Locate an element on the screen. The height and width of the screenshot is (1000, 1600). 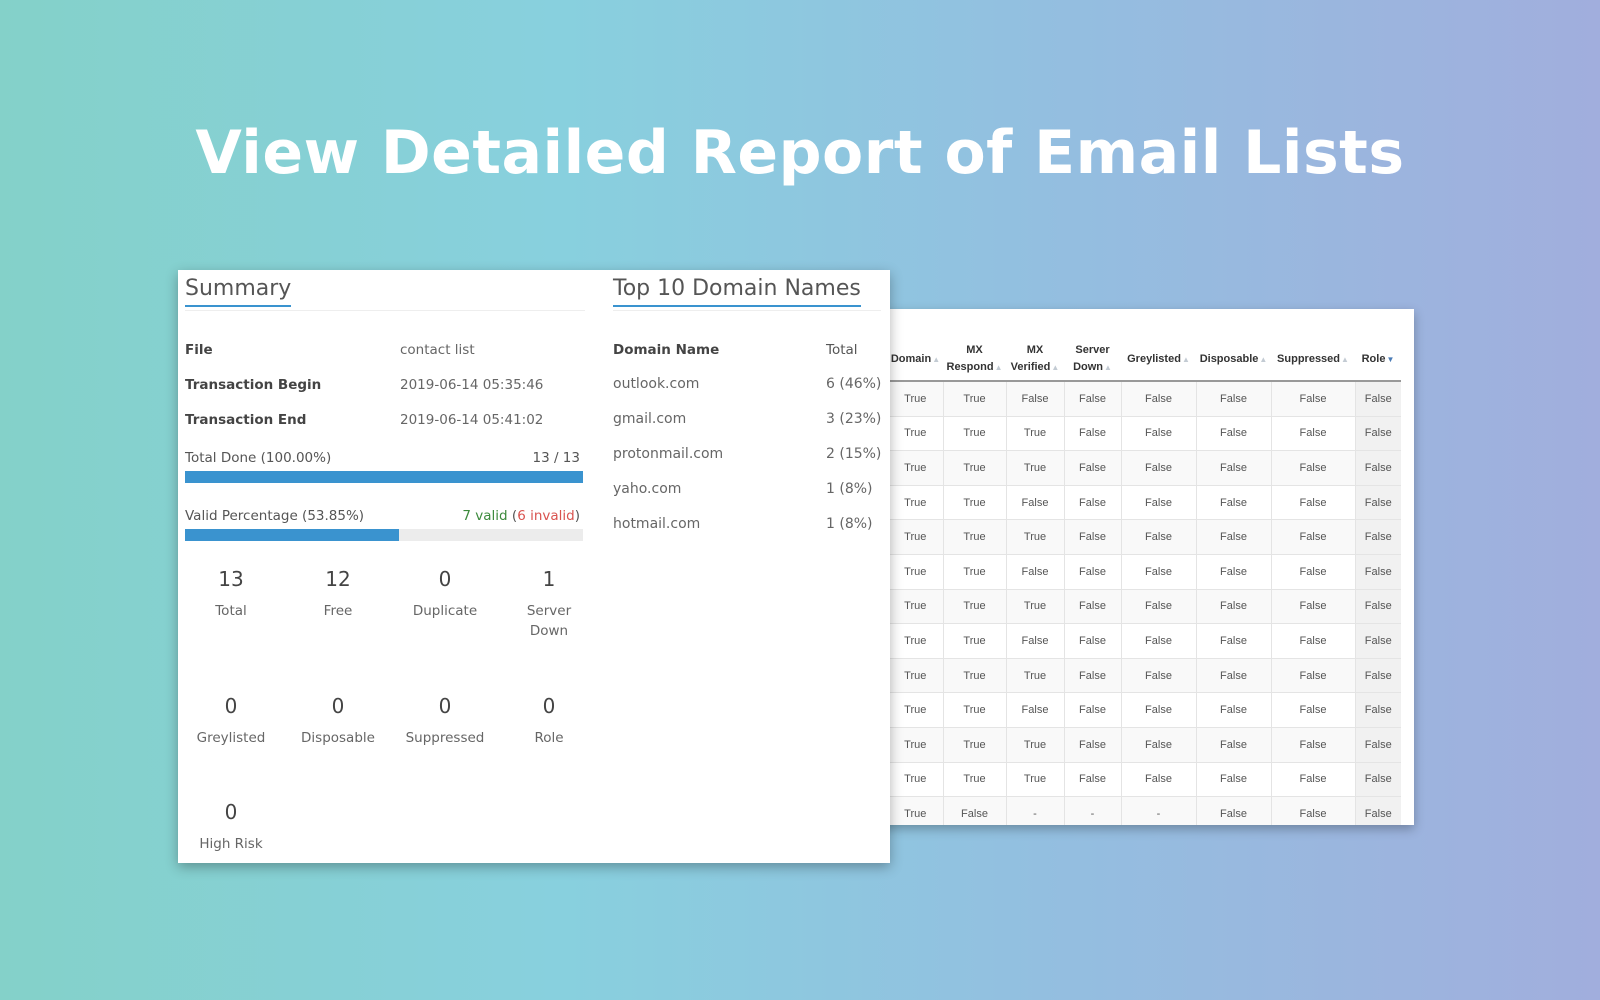
paren: ) is located at coordinates (577, 516).